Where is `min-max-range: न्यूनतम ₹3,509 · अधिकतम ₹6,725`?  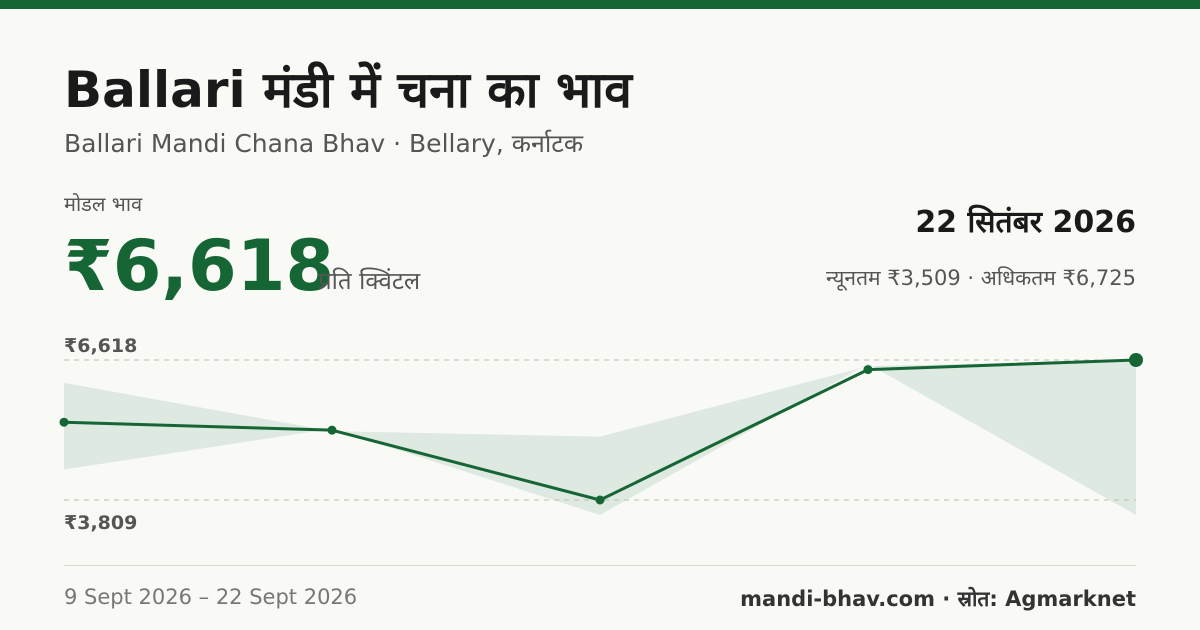 min-max-range: न्यूनतम ₹3,509 · अधिकतम ₹6,725 is located at coordinates (981, 278).